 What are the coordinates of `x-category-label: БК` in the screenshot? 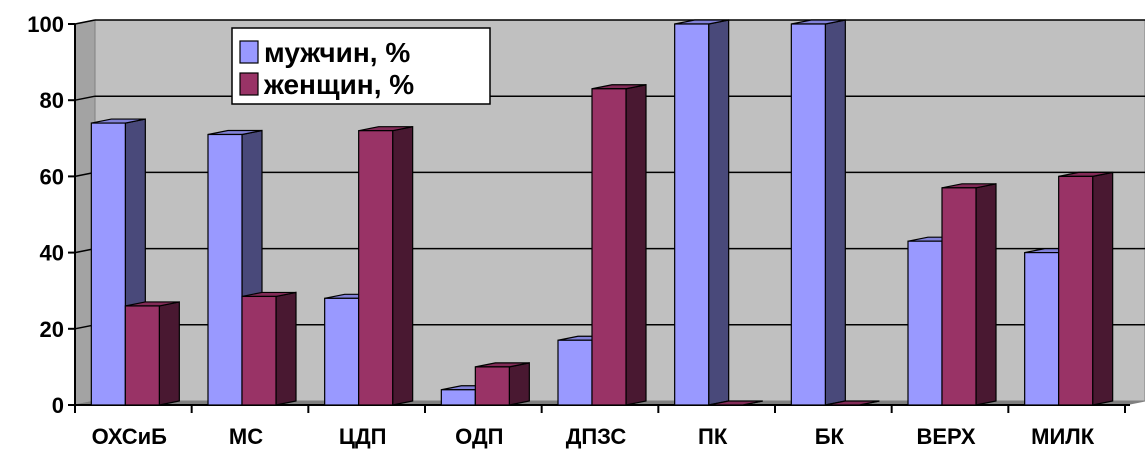 It's located at (830, 436).